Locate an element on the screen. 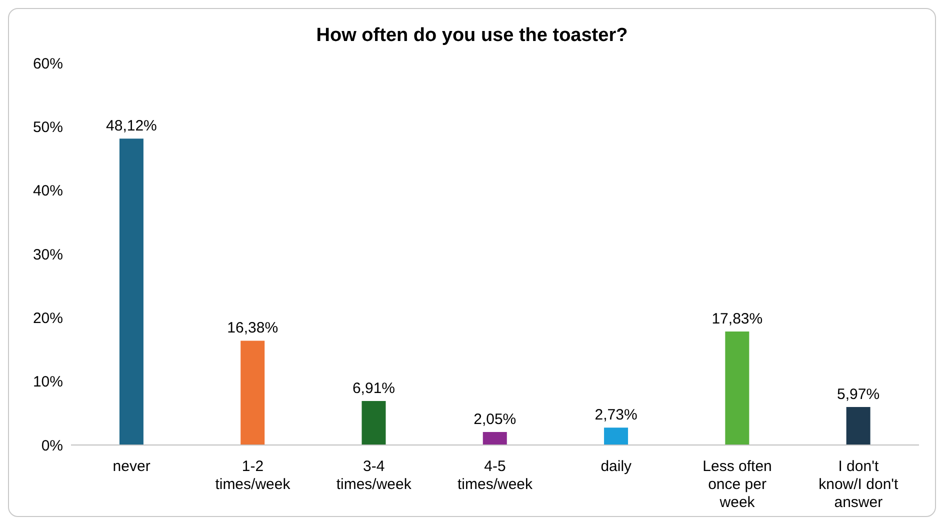 The width and height of the screenshot is (946, 527). data-label: 6,91% is located at coordinates (374, 389).